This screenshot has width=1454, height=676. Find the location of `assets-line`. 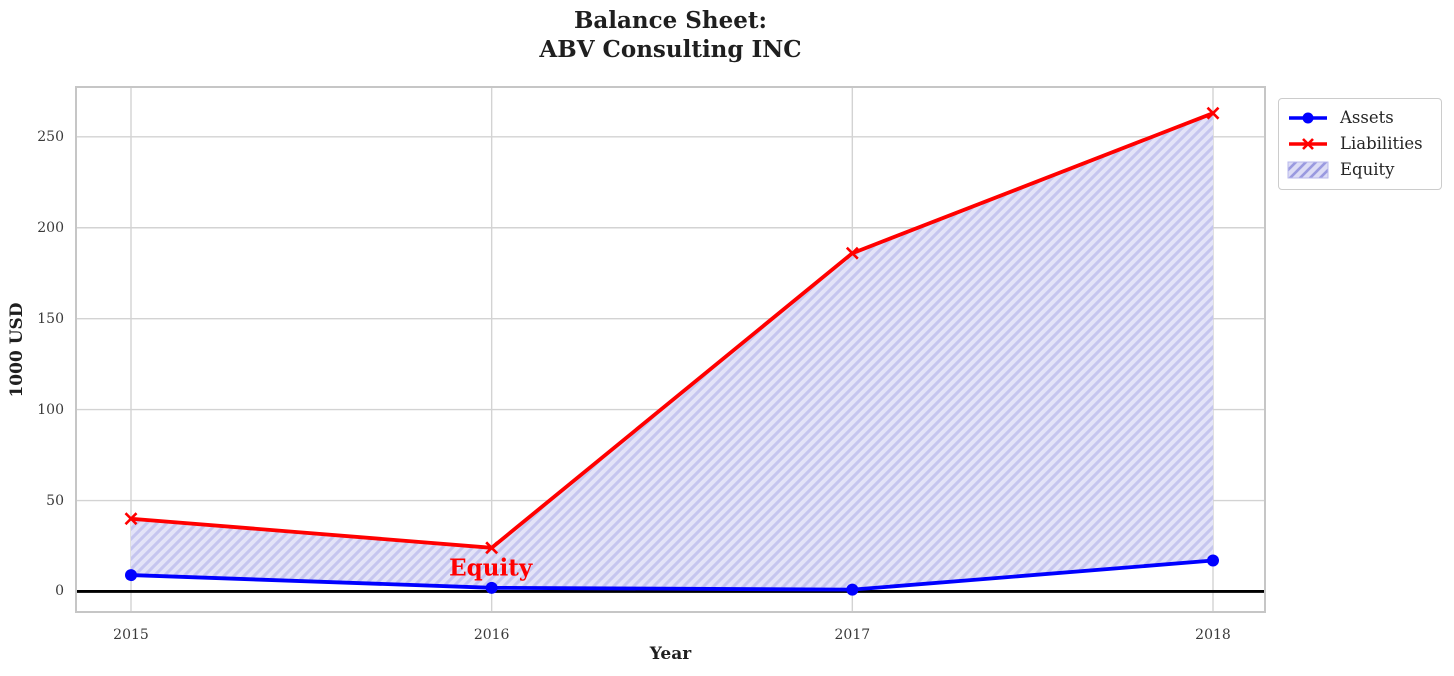

assets-line is located at coordinates (672, 575).